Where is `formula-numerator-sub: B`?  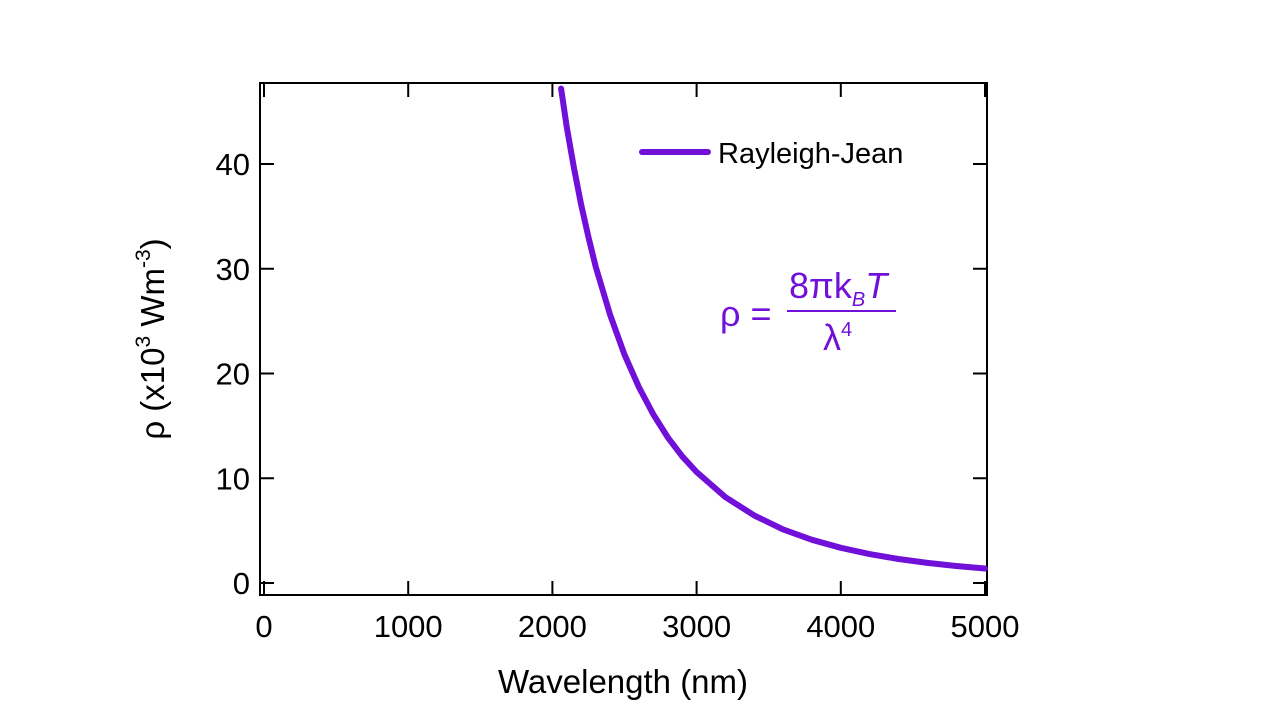 formula-numerator-sub: B is located at coordinates (858, 300).